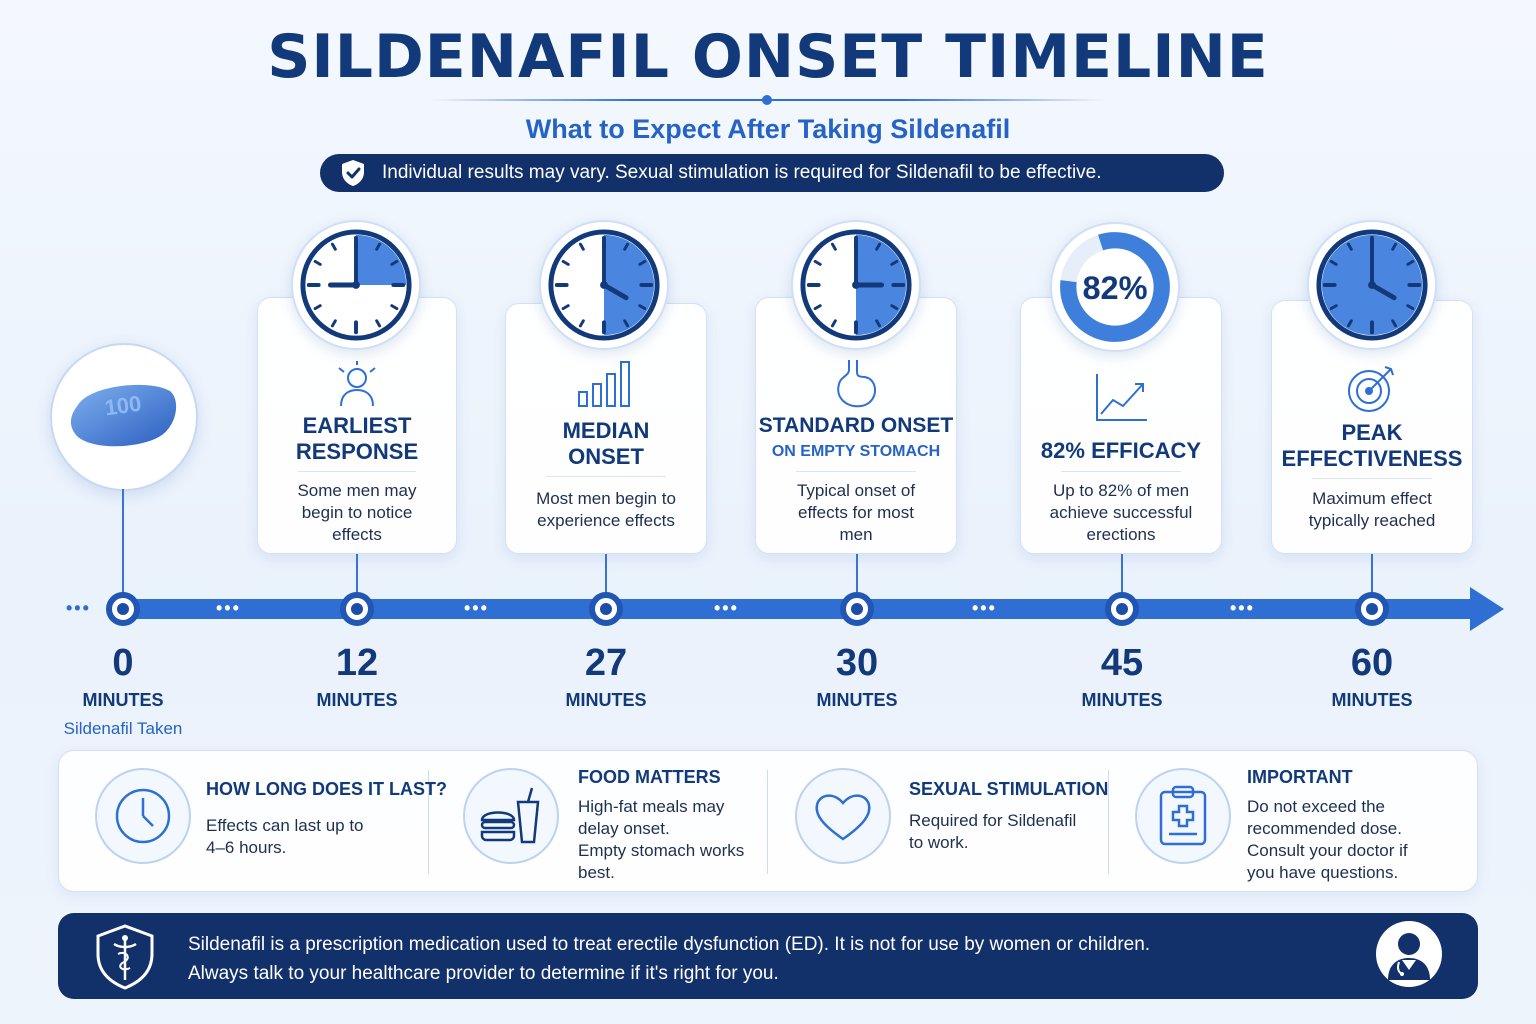  I want to click on time-value: 27, so click(606, 663).